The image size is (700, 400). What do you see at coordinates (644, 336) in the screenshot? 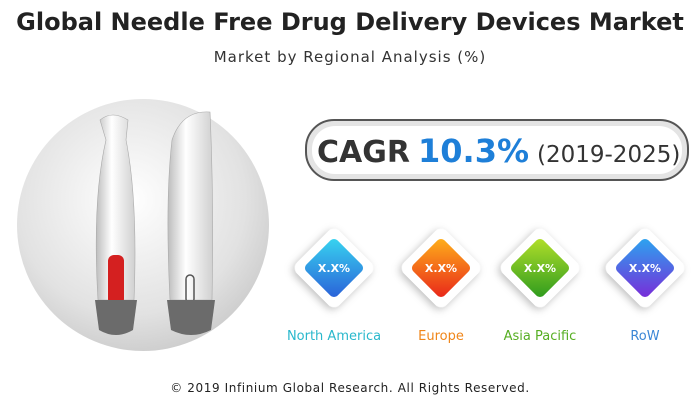
I see `region-name: RoW` at bounding box center [644, 336].